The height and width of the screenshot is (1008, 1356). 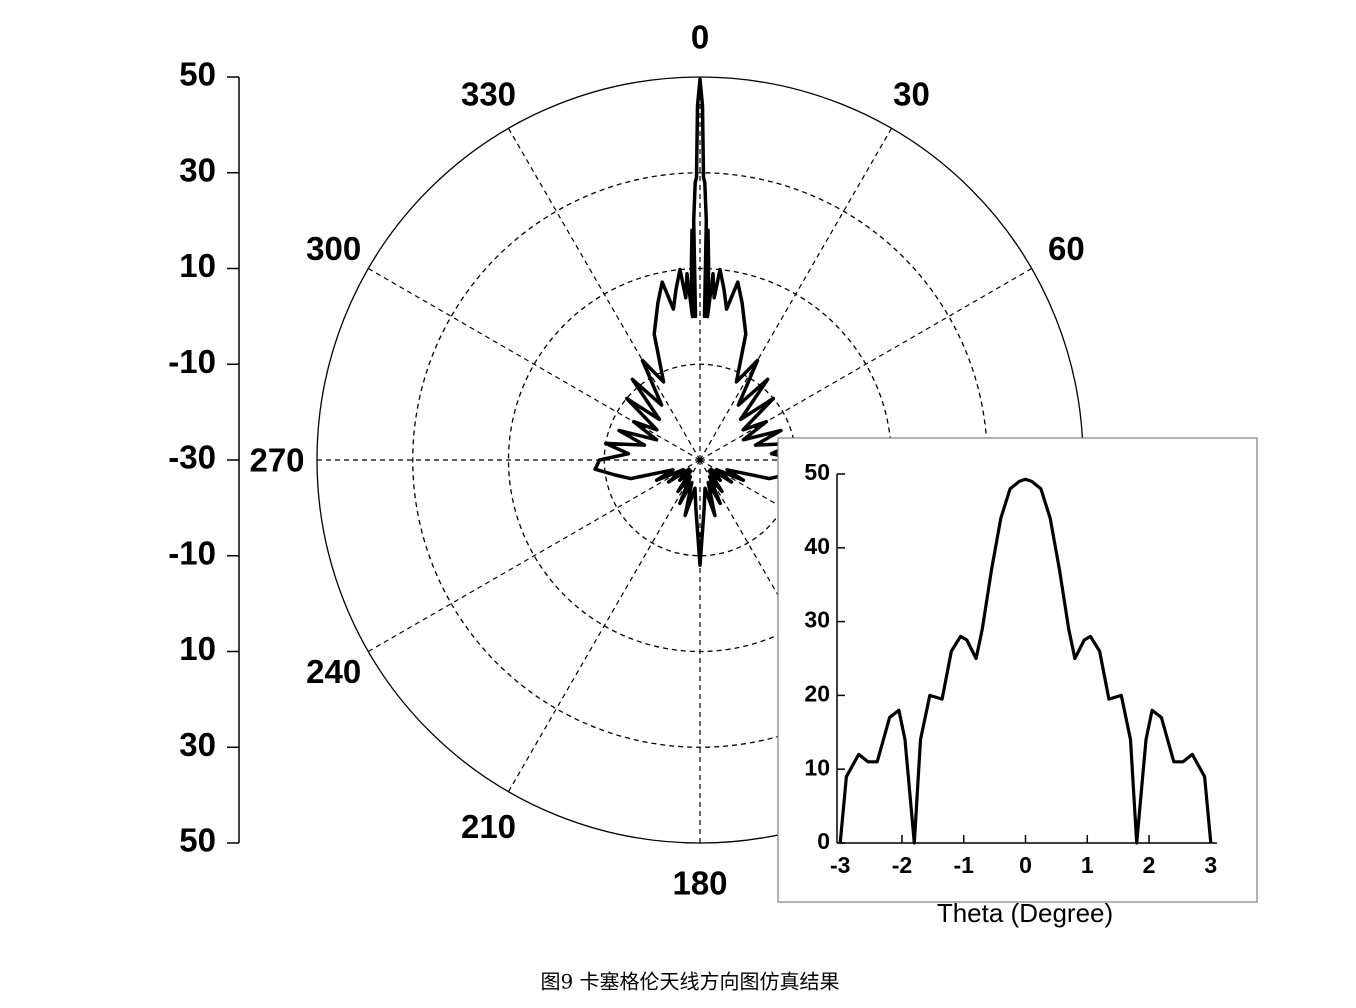 What do you see at coordinates (817, 693) in the screenshot?
I see `y-tick-label: 20` at bounding box center [817, 693].